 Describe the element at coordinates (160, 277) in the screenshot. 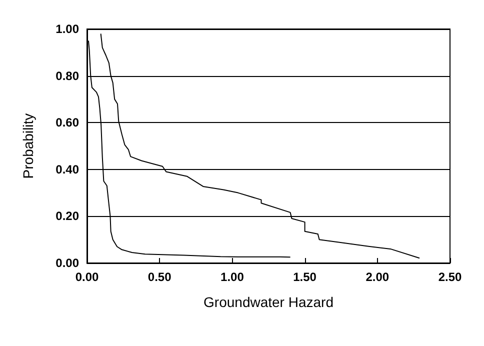

I see `x-tick-label: 0.50` at that location.